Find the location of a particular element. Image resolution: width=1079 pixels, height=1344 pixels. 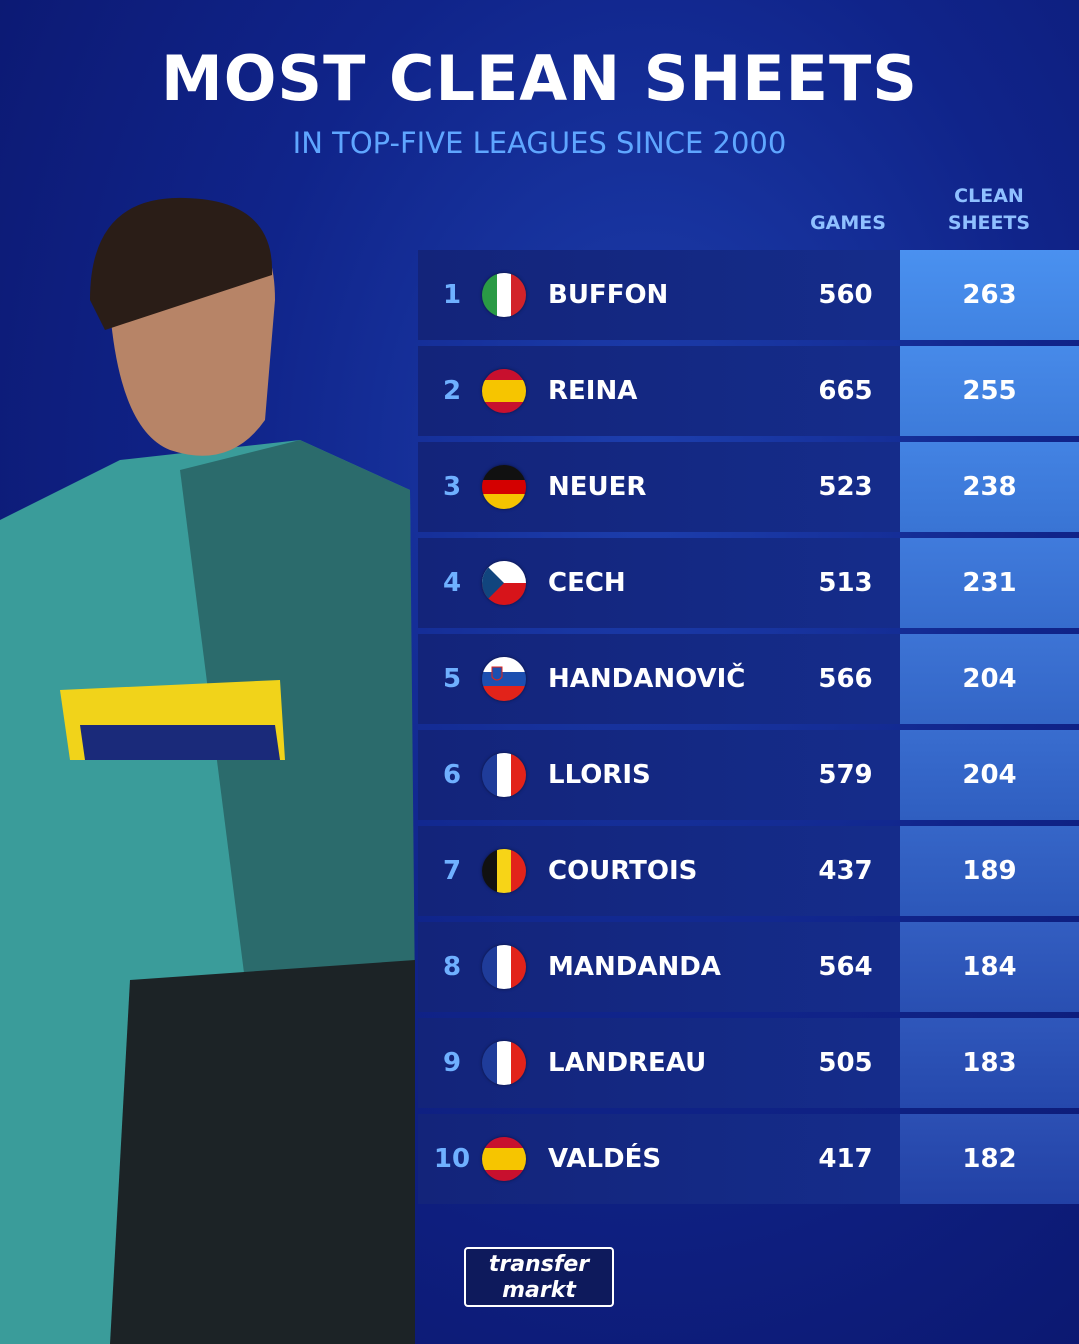

table-row: 7 COURTOIS 437 189 is located at coordinates (748, 871).